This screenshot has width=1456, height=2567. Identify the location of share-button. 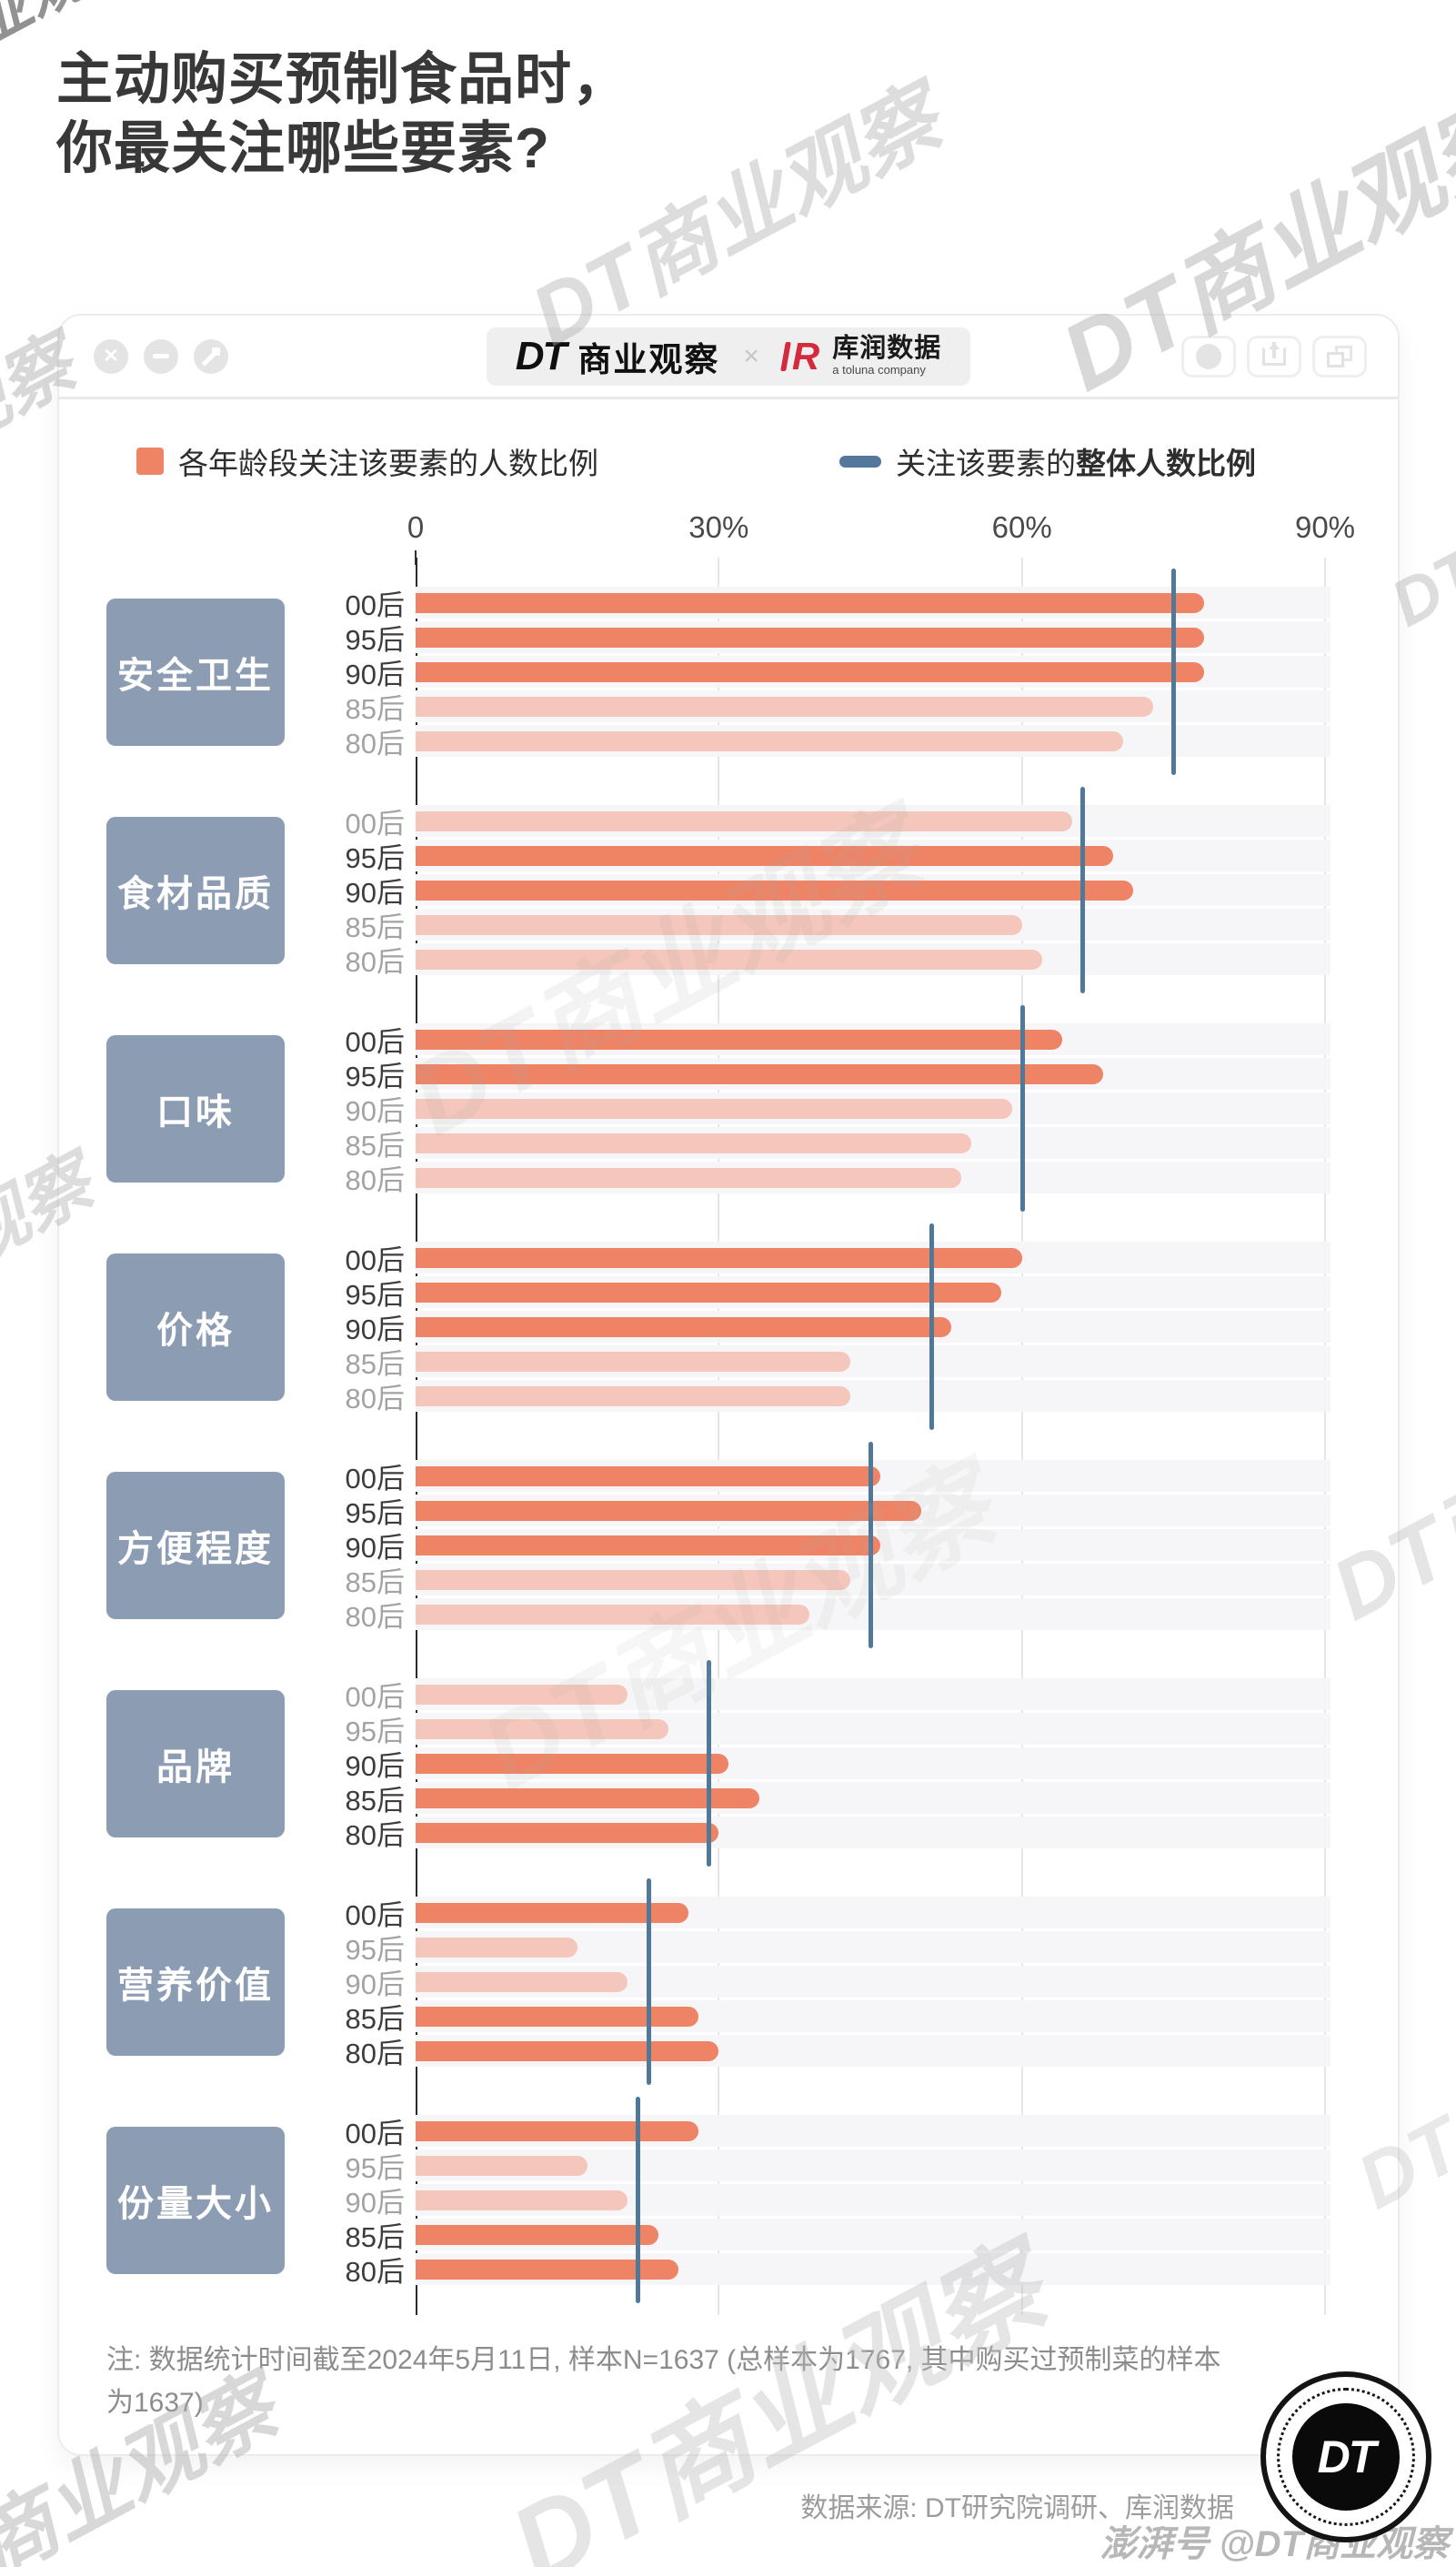
(1274, 356).